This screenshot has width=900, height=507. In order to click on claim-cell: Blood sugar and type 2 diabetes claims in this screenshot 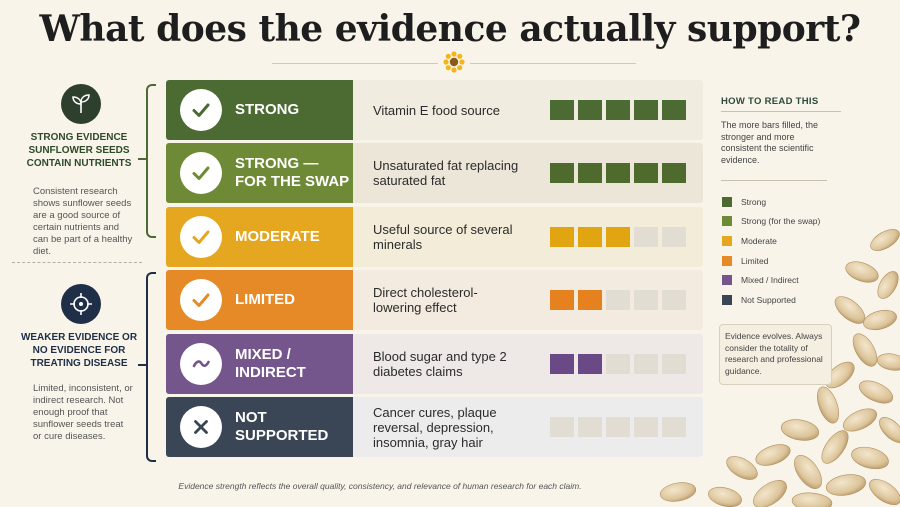, I will do `click(528, 364)`.